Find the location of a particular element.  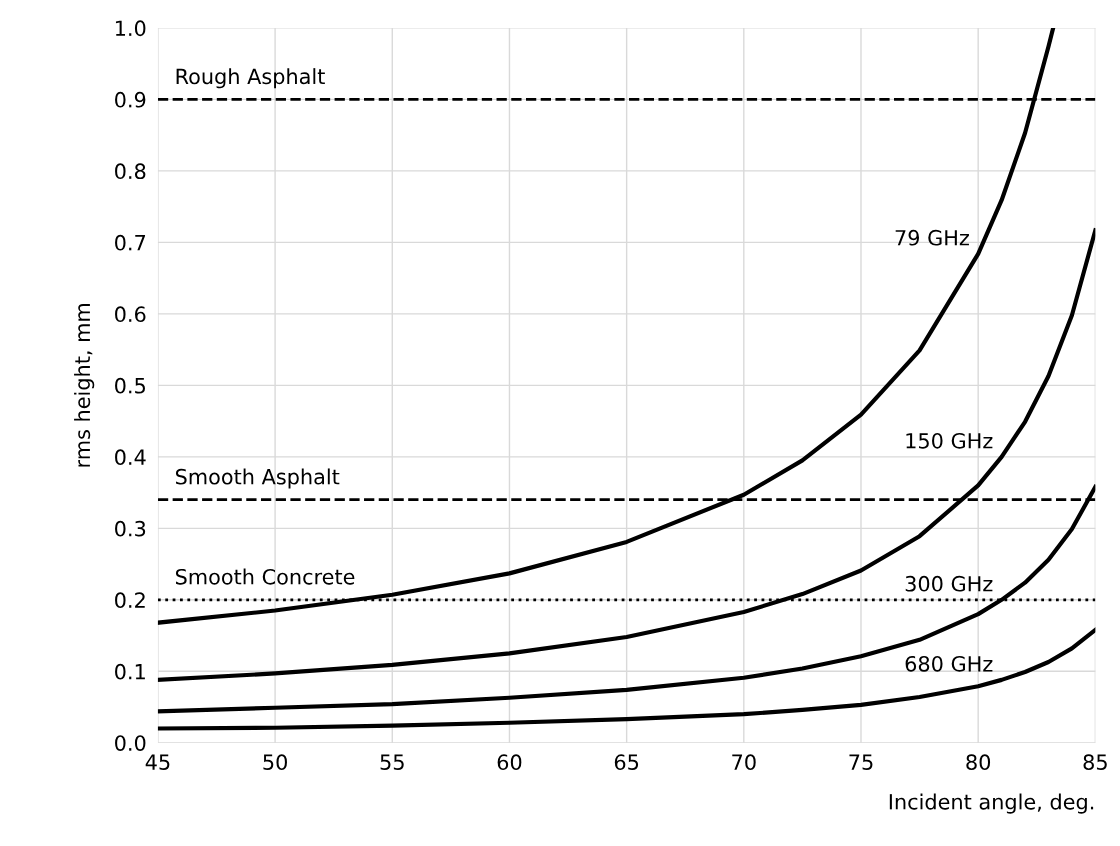

x-tick-label: 45 is located at coordinates (157, 762).